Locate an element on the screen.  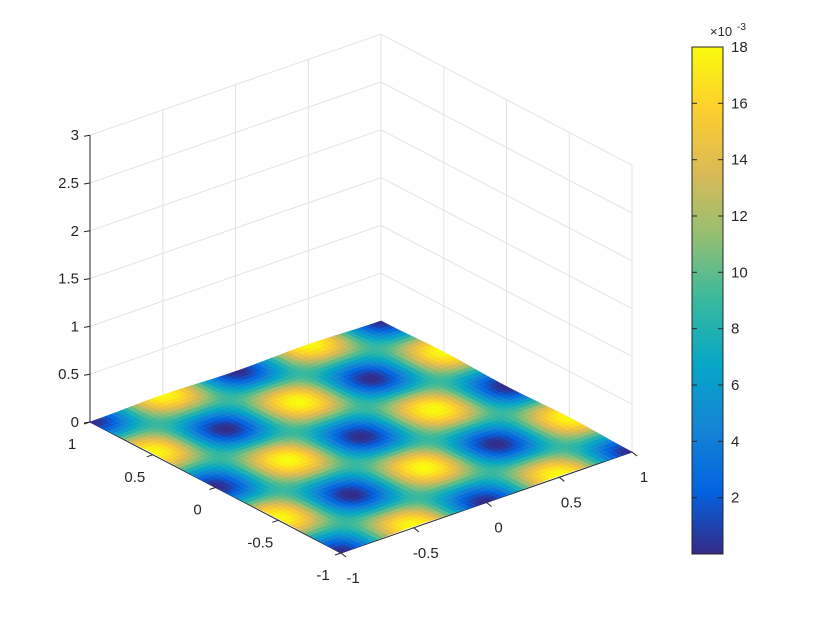
z-tick-label: 0.5 is located at coordinates (68, 374).